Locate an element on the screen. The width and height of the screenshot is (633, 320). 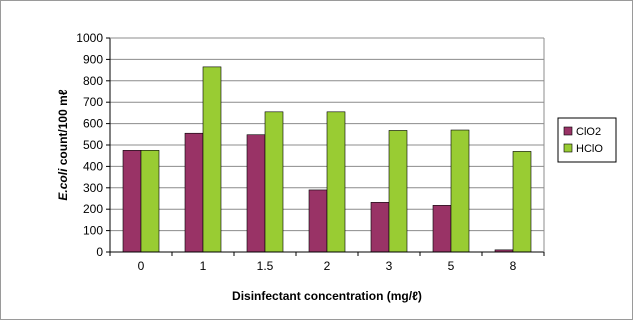
y-tick-label: 100 is located at coordinates (93, 231).